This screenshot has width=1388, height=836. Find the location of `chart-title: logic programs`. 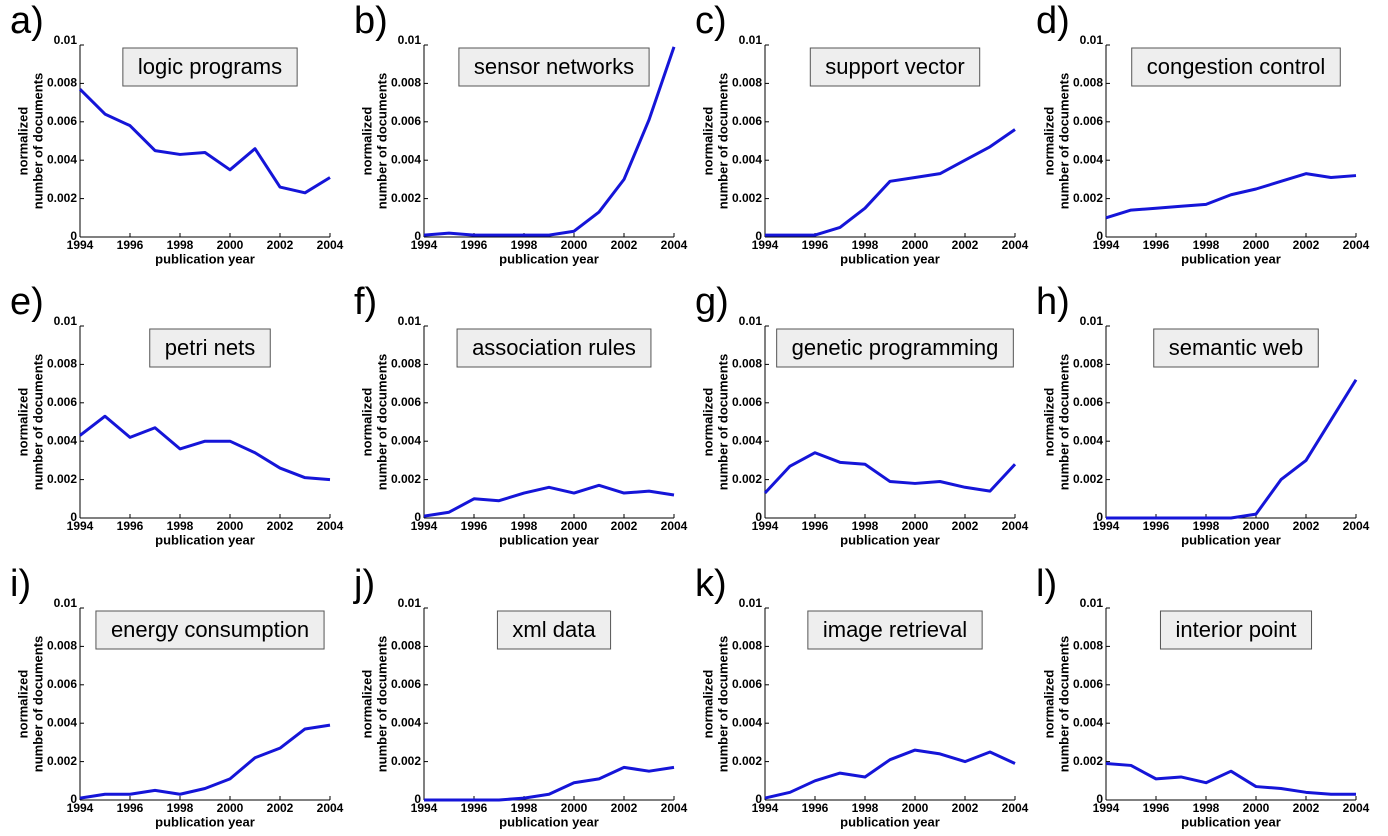

chart-title: logic programs is located at coordinates (210, 66).